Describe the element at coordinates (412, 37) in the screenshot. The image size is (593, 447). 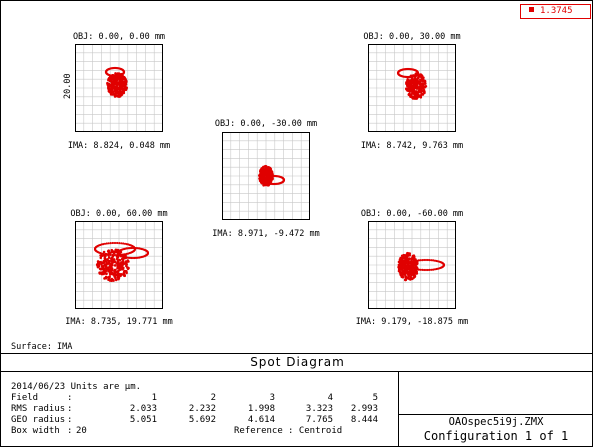
I see `obj-label-field-2: OBJ: 0.00, 30.00 mm` at that location.